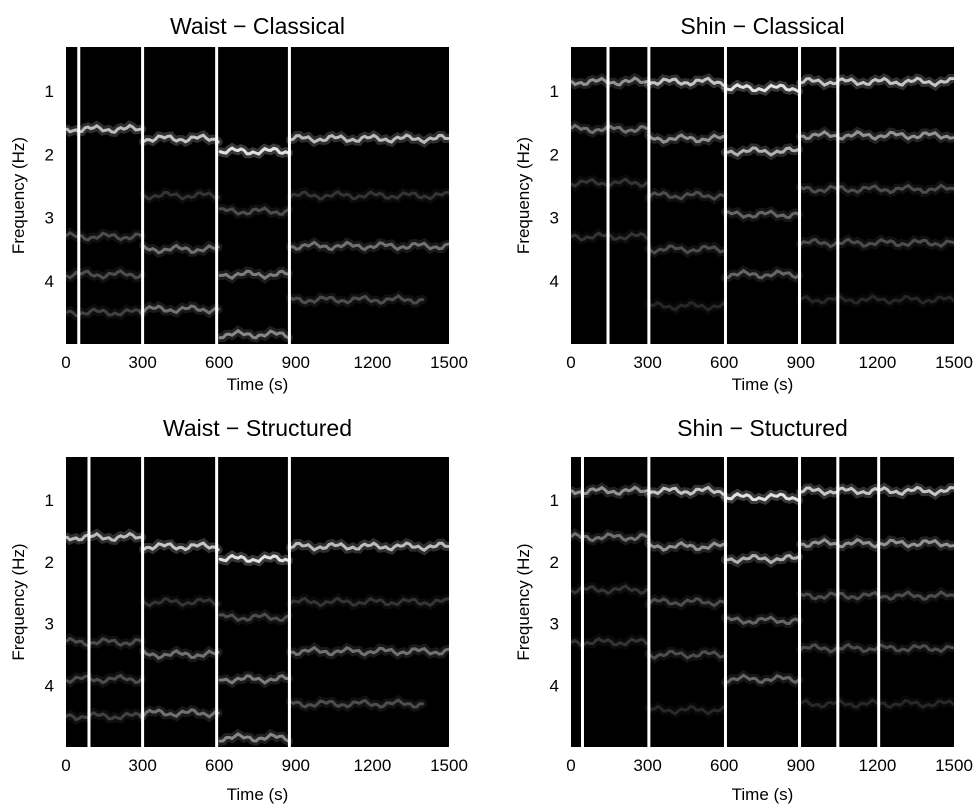 This screenshot has width=978, height=809. What do you see at coordinates (954, 362) in the screenshot?
I see `x-tick-label: 1500` at bounding box center [954, 362].